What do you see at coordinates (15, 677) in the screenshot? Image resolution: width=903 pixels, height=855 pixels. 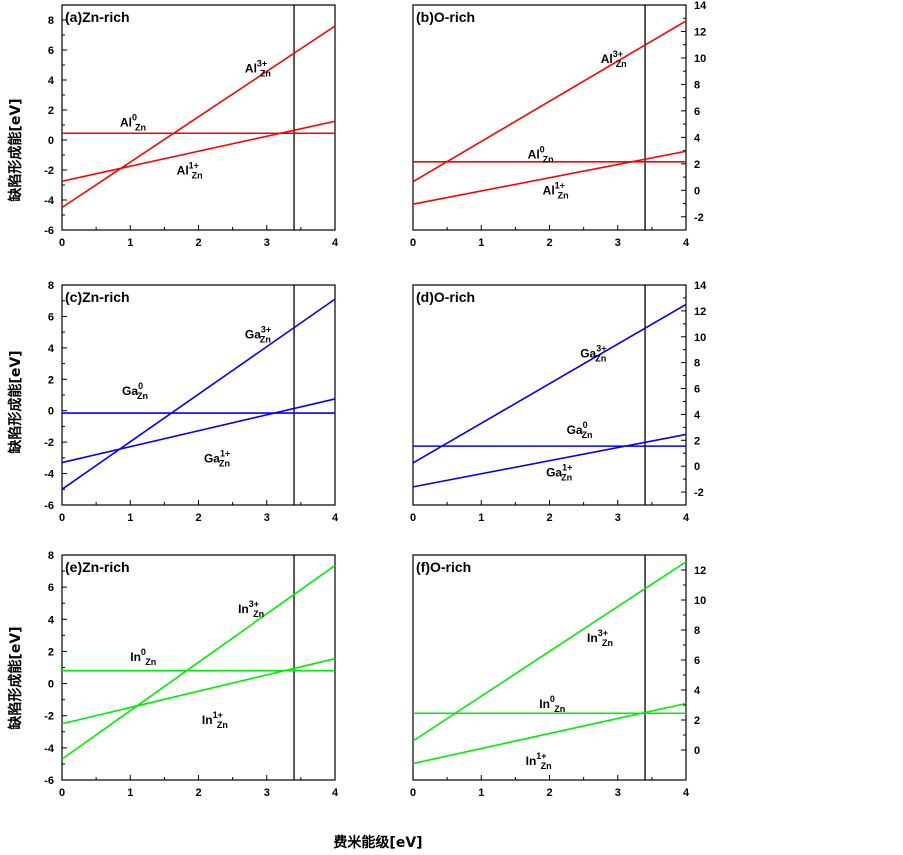 I see `y-axis-title-bottom: 缺陷形成能[eV]` at bounding box center [15, 677].